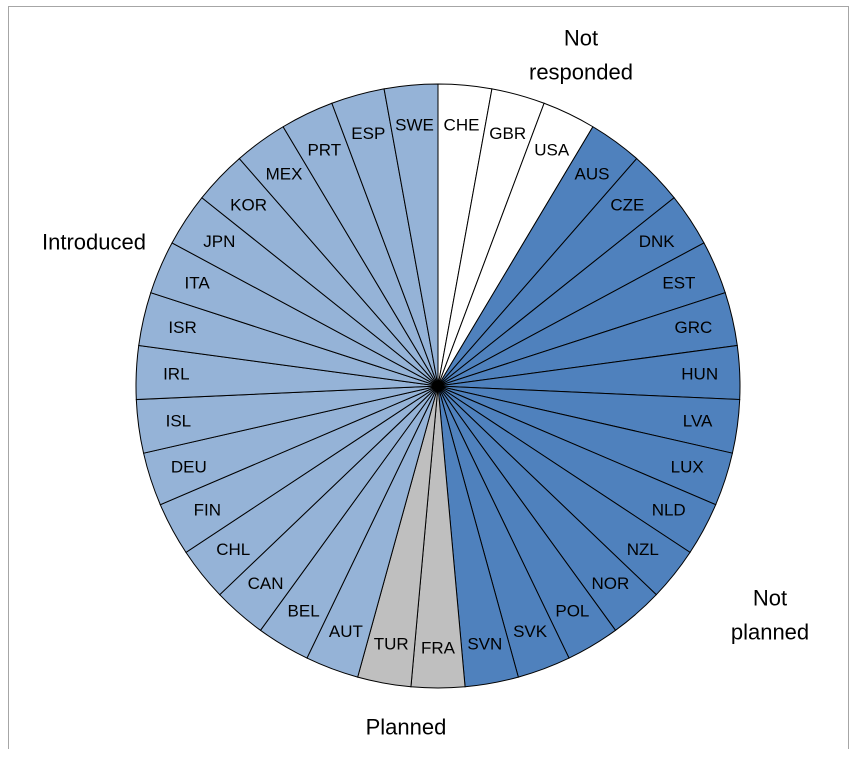 Image resolution: width=854 pixels, height=758 pixels. What do you see at coordinates (248, 204) in the screenshot?
I see `slice-label-kor: KOR` at bounding box center [248, 204].